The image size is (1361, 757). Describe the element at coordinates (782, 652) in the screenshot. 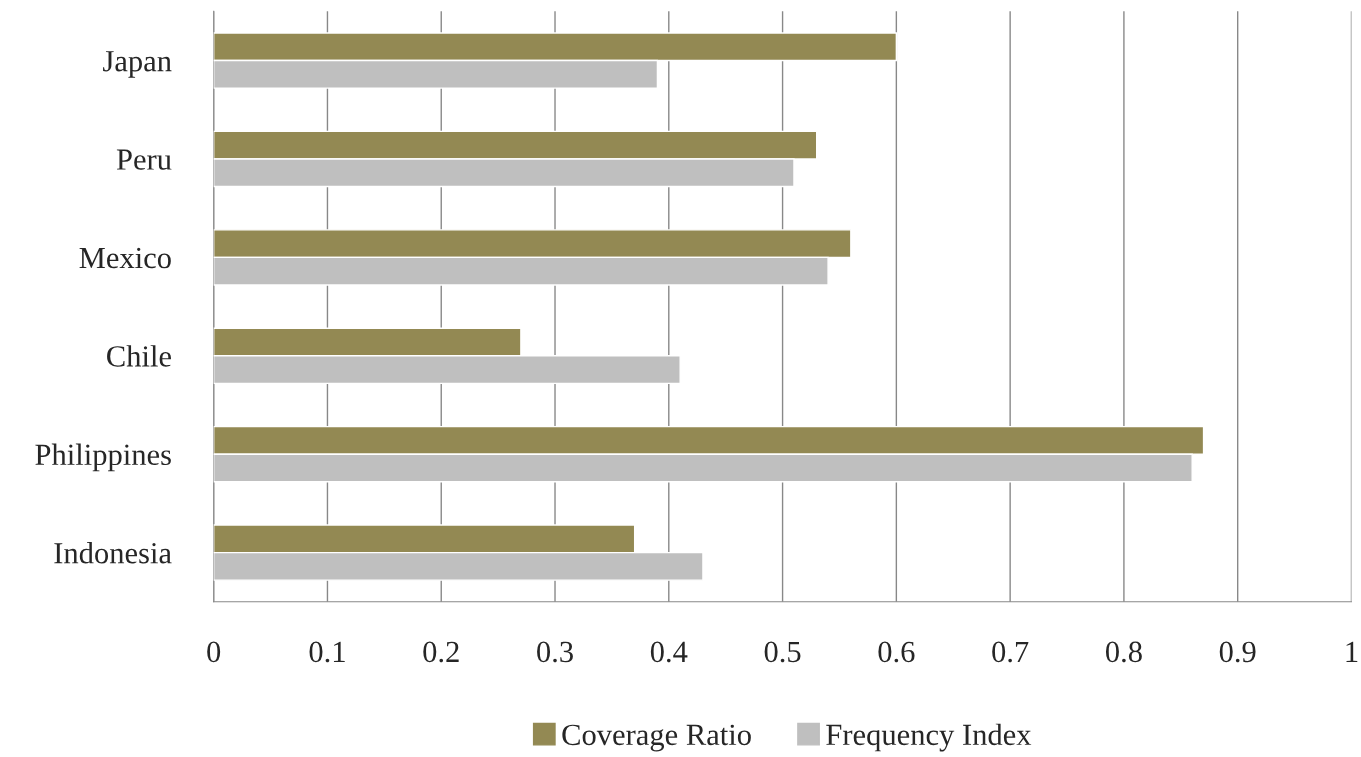

I see `x-tick-label: 0.5` at that location.